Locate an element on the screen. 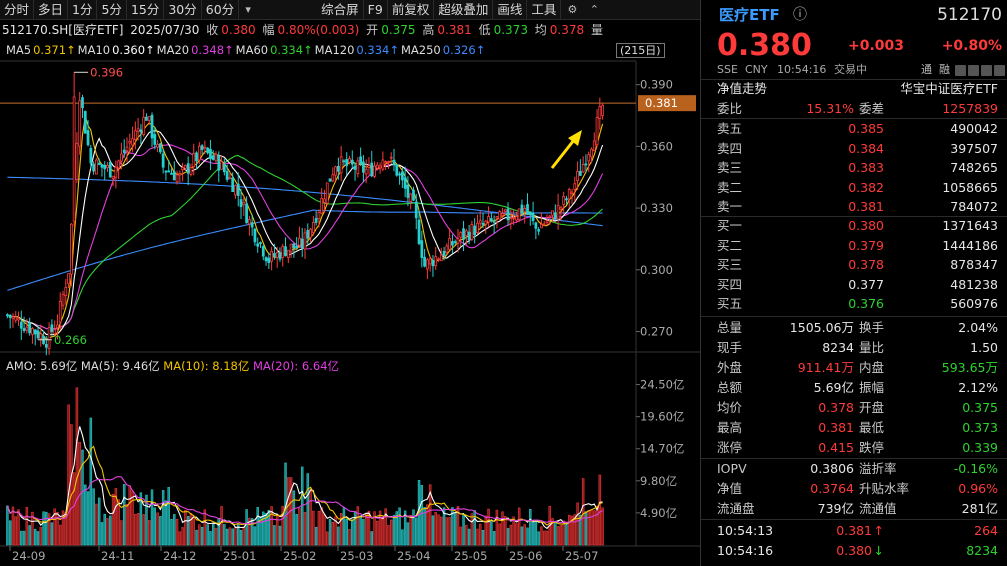 This screenshot has width=1007, height=566. ask-vol-0: 490042 is located at coordinates (974, 128).